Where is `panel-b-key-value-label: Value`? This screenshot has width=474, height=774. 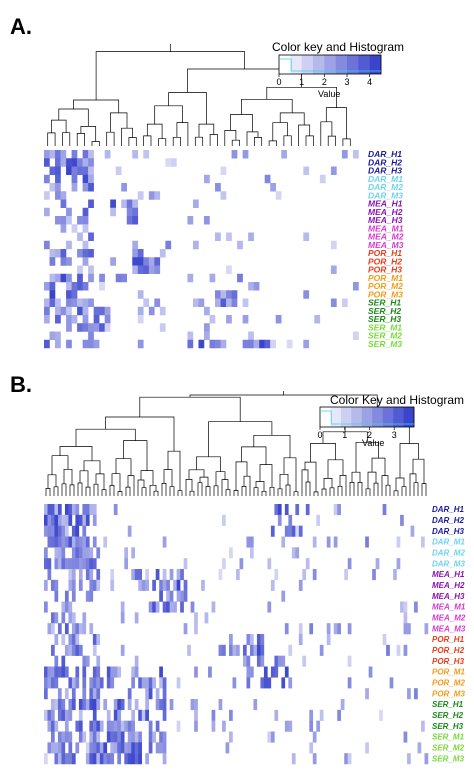 panel-b-key-value-label: Value is located at coordinates (373, 443).